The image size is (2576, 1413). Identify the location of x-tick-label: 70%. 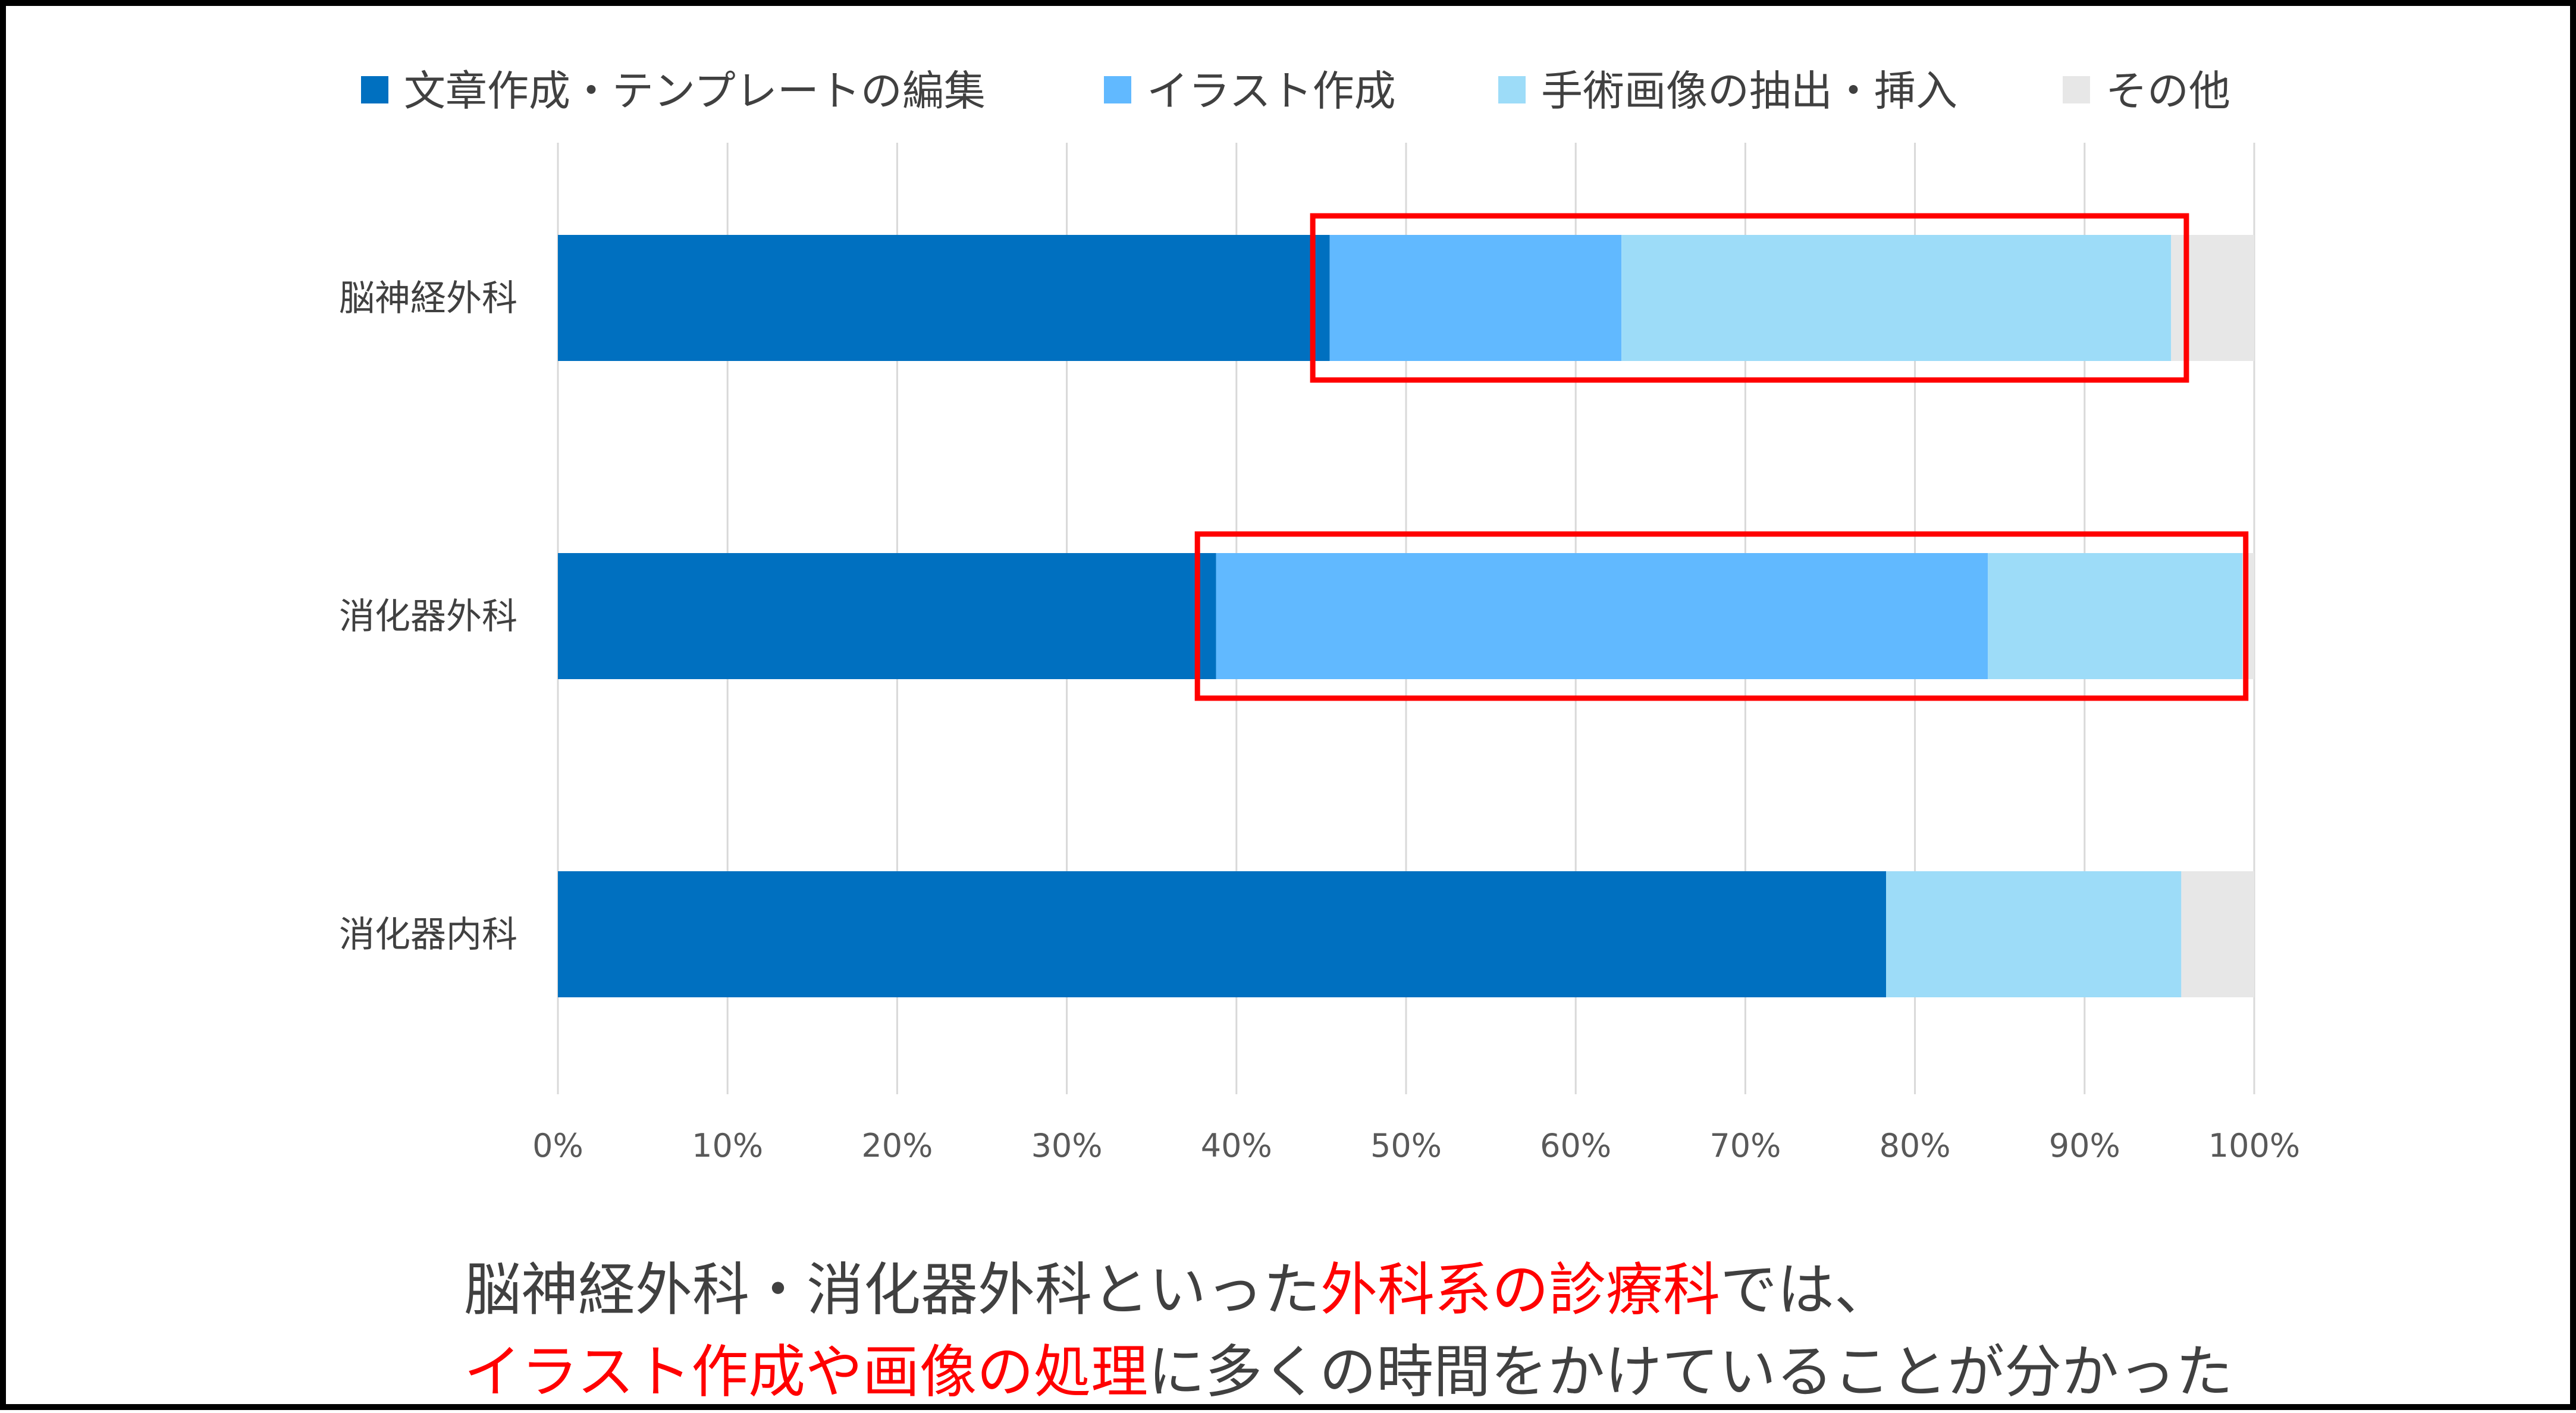
(1745, 1146).